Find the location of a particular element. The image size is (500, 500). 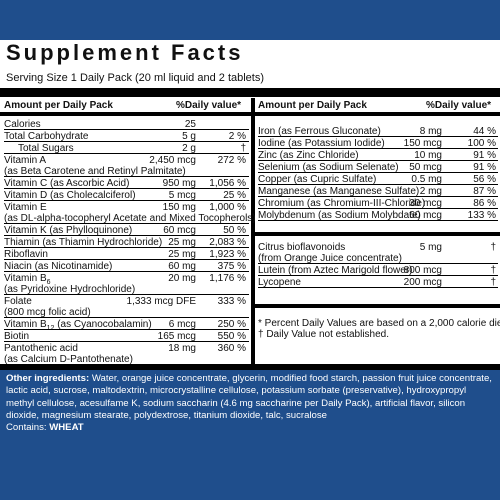

nutrient-name: Folate is located at coordinates (18, 301).